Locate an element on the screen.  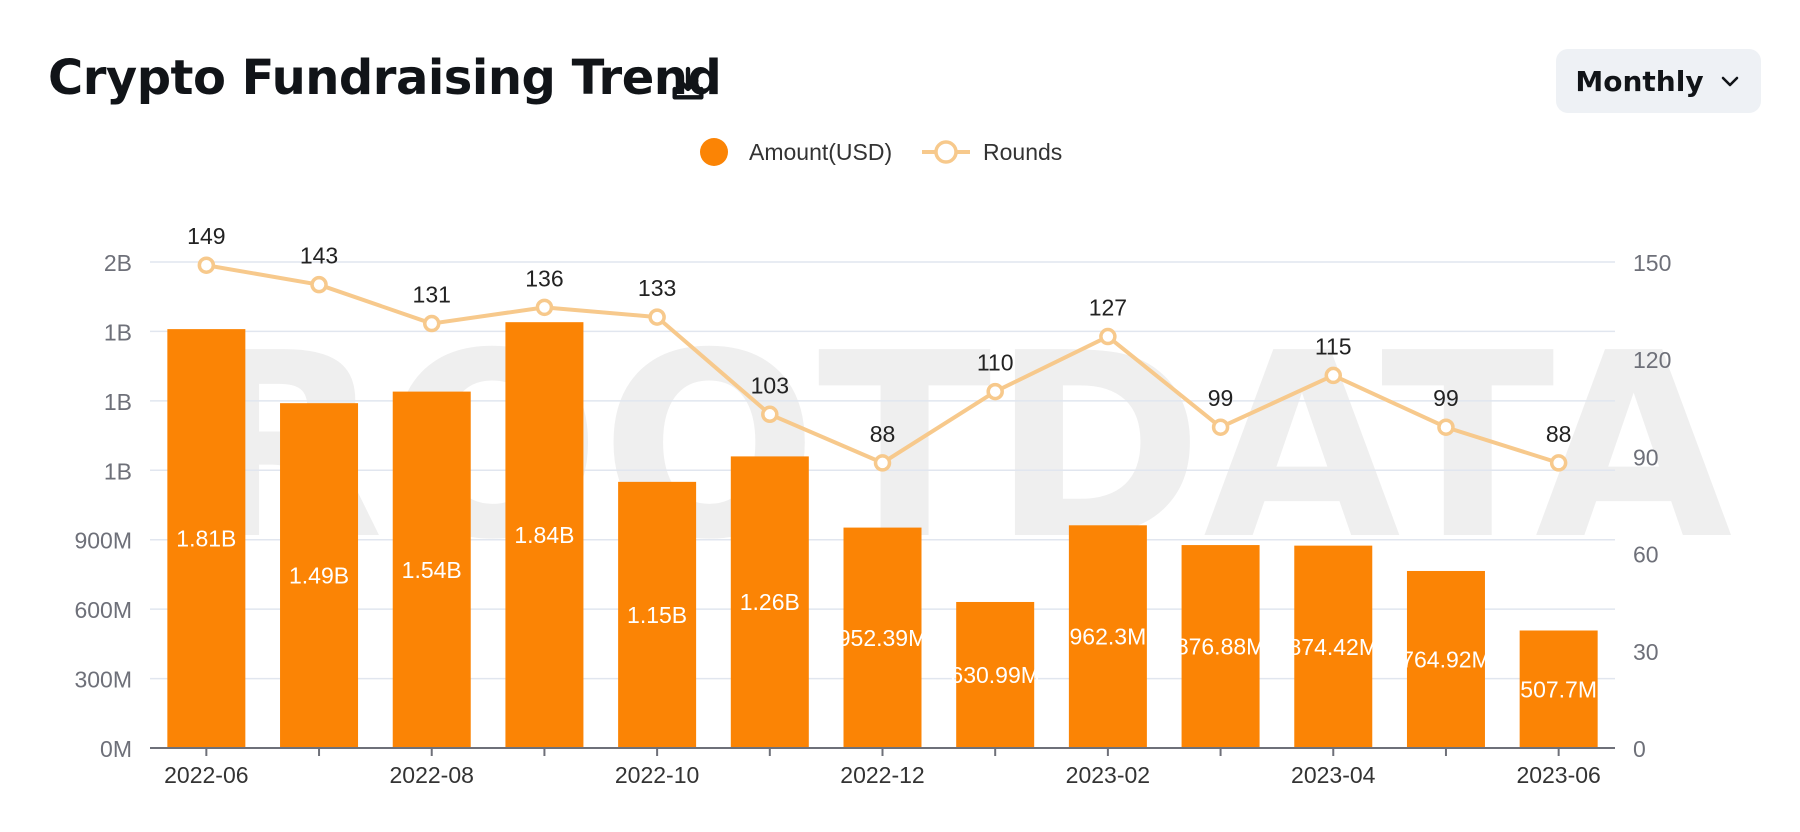
x-tick-label: 2023-06 is located at coordinates (1558, 775).